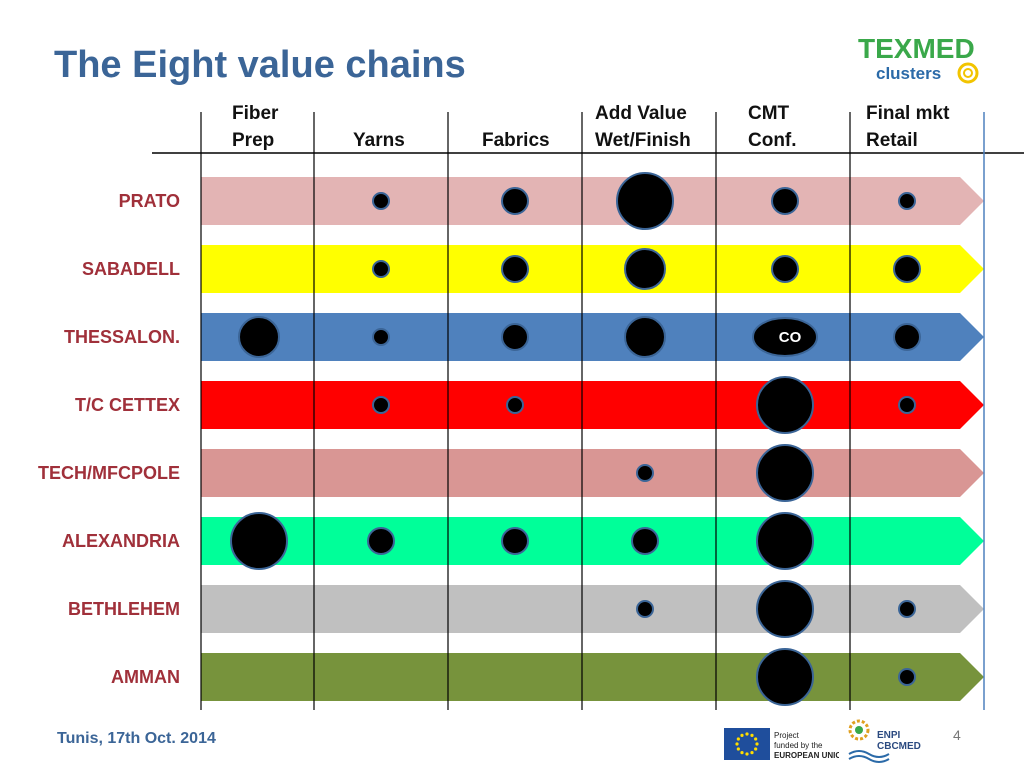  I want to click on logo-text-bottom: clusters, so click(908, 73).